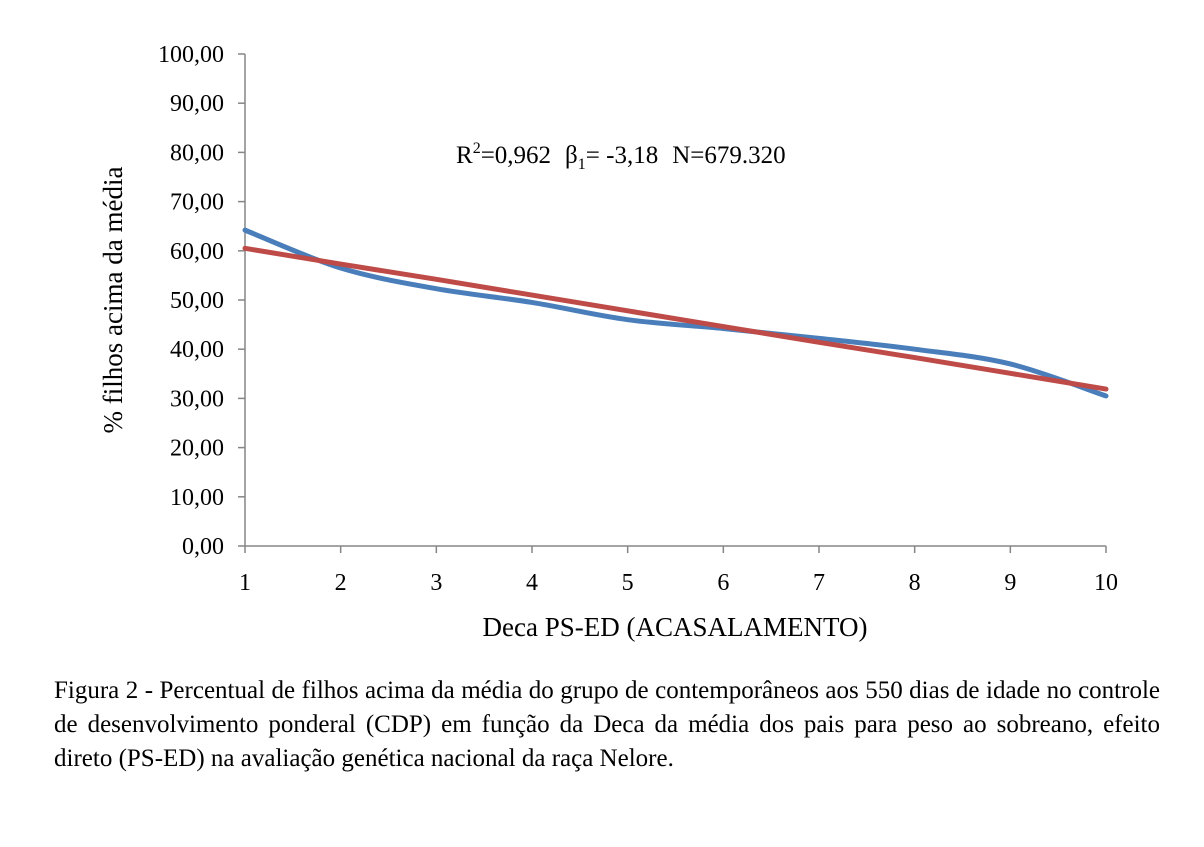  What do you see at coordinates (191, 55) in the screenshot?
I see `y-tick-label: 100,00` at bounding box center [191, 55].